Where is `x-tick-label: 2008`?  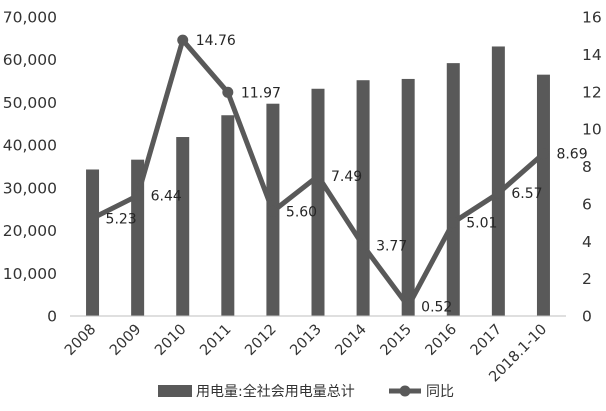
x-tick-label: 2008 is located at coordinates (80, 340).